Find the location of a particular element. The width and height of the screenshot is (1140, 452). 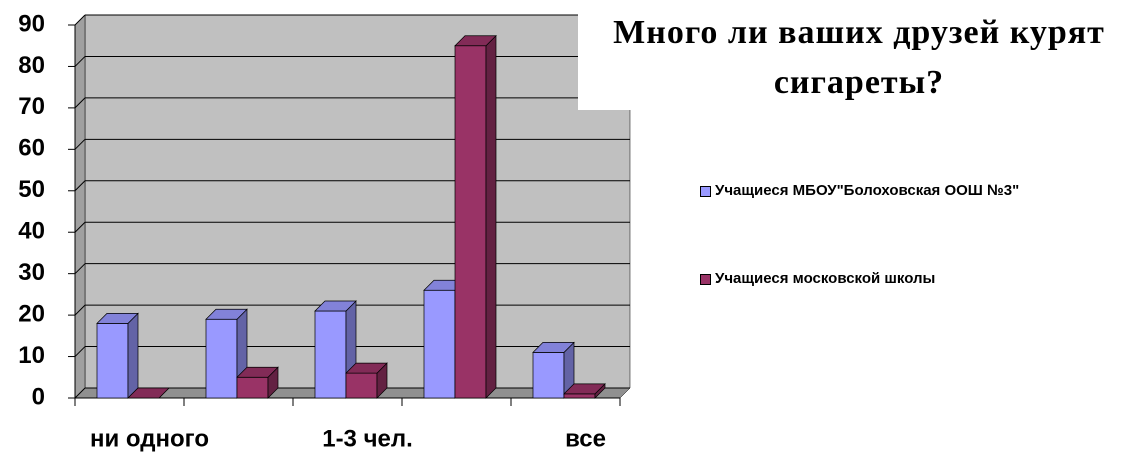

legend-entry: Учащиеся московской школы is located at coordinates (870, 278).